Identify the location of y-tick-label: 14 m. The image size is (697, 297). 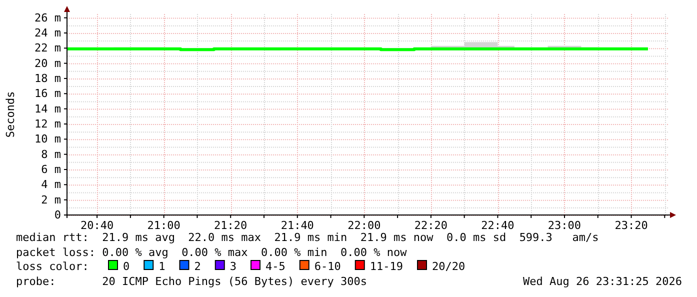
(48, 109).